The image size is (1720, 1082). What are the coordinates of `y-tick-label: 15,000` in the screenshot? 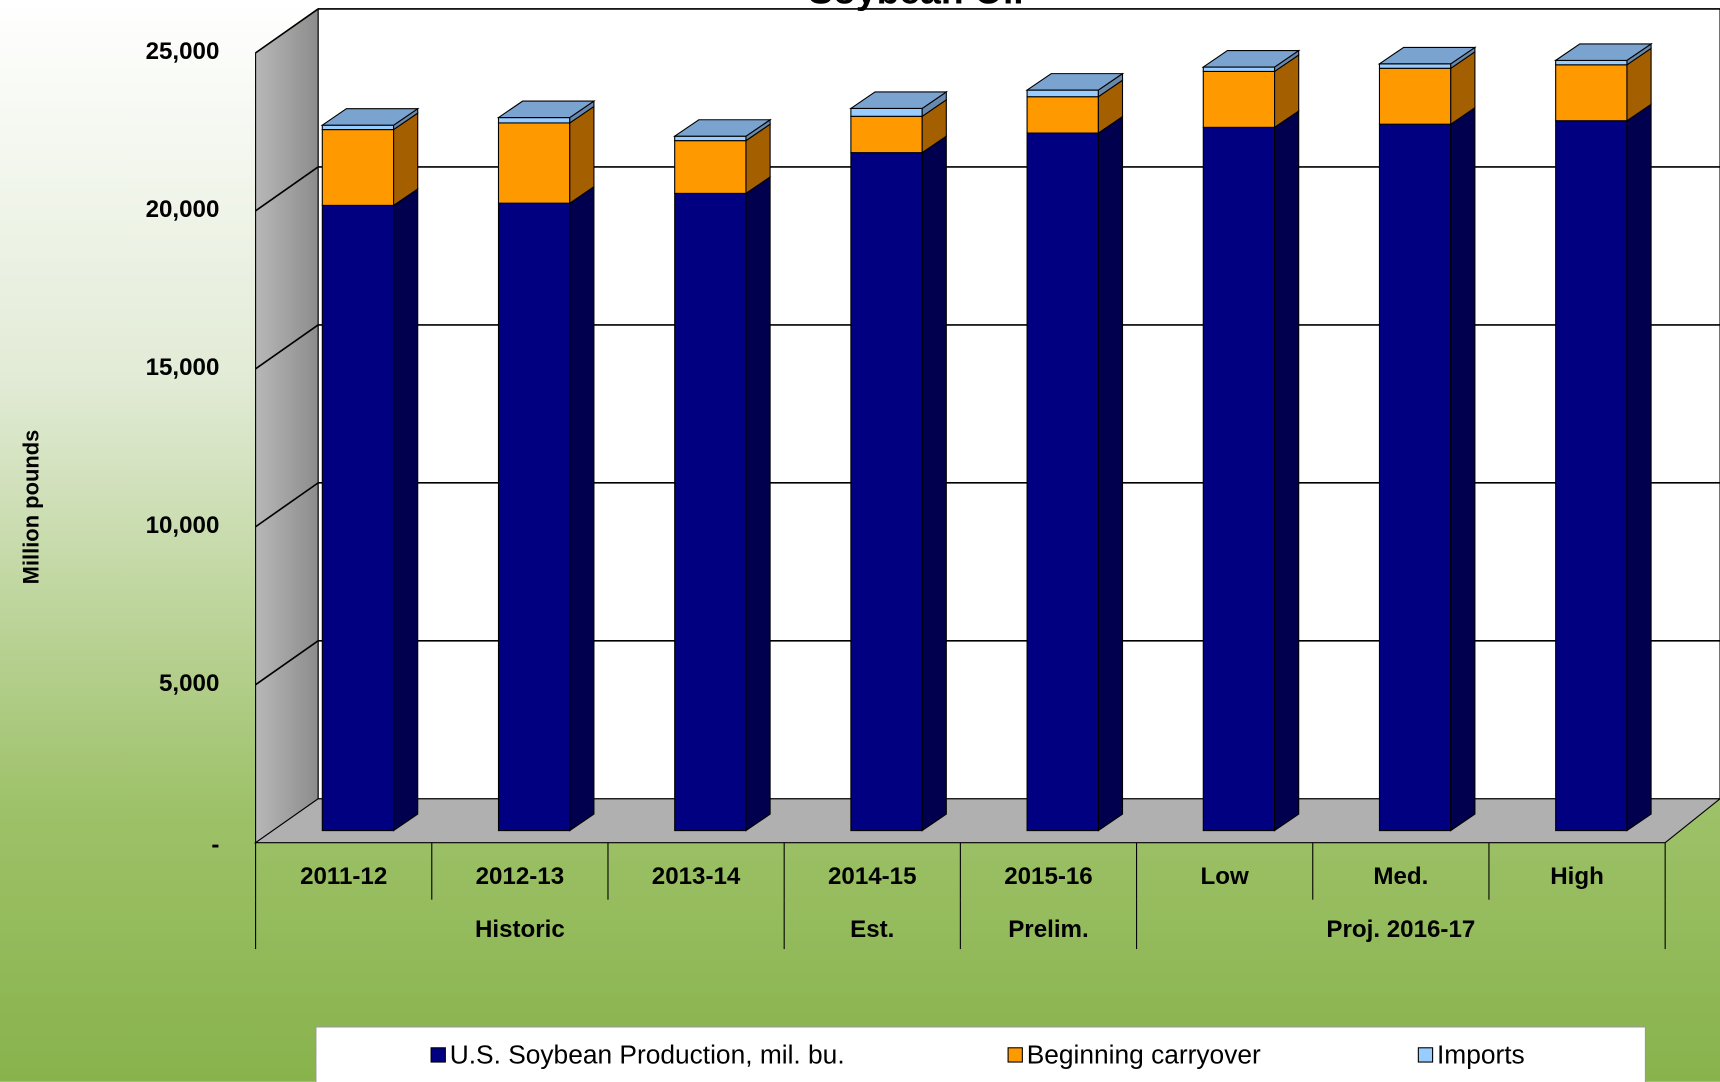 It's located at (183, 367).